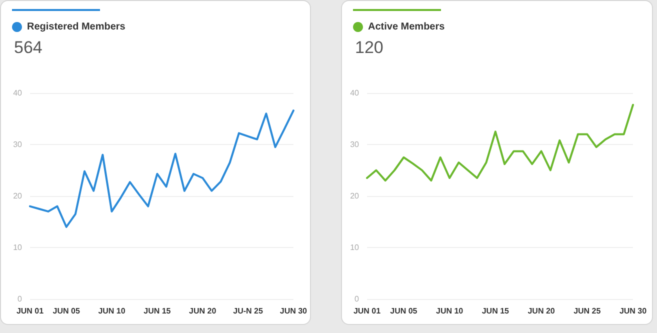 The width and height of the screenshot is (657, 333). What do you see at coordinates (588, 311) in the screenshot?
I see `x-tick-label: JUN 25` at bounding box center [588, 311].